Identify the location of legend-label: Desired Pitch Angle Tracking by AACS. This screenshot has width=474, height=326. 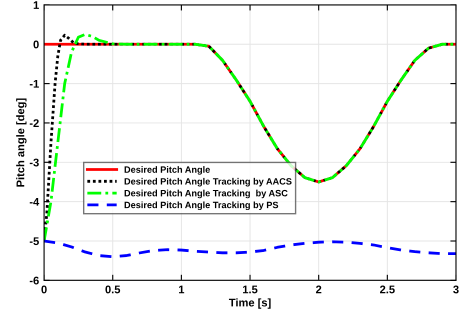
(208, 182).